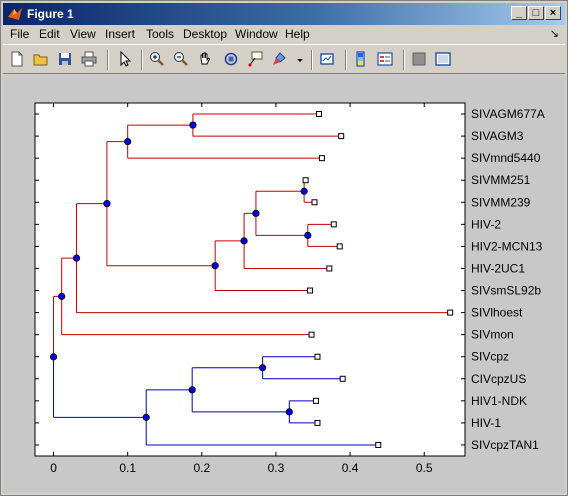 Image resolution: width=568 pixels, height=496 pixels. I want to click on title-bar: Figure 1 _ □ ×, so click(284, 14).